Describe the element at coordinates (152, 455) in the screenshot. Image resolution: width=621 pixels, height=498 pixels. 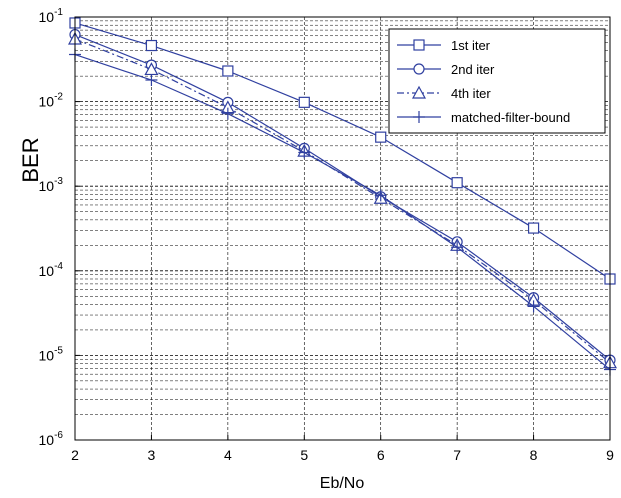
I see `x-tick-label: 3` at that location.